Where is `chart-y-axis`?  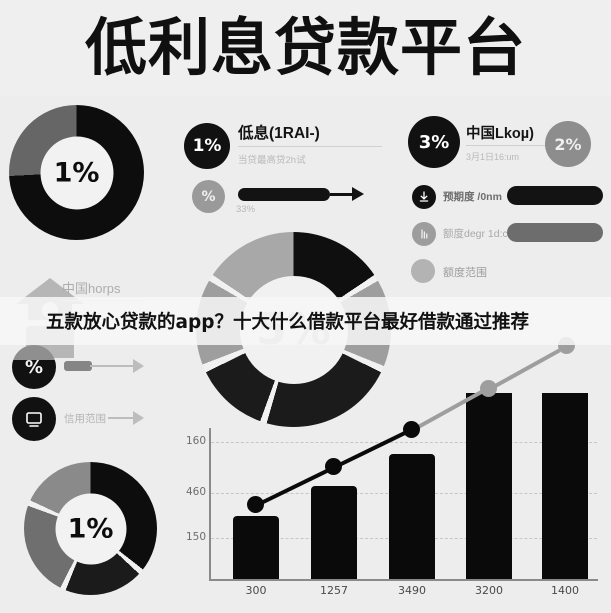
chart-y-axis is located at coordinates (210, 504).